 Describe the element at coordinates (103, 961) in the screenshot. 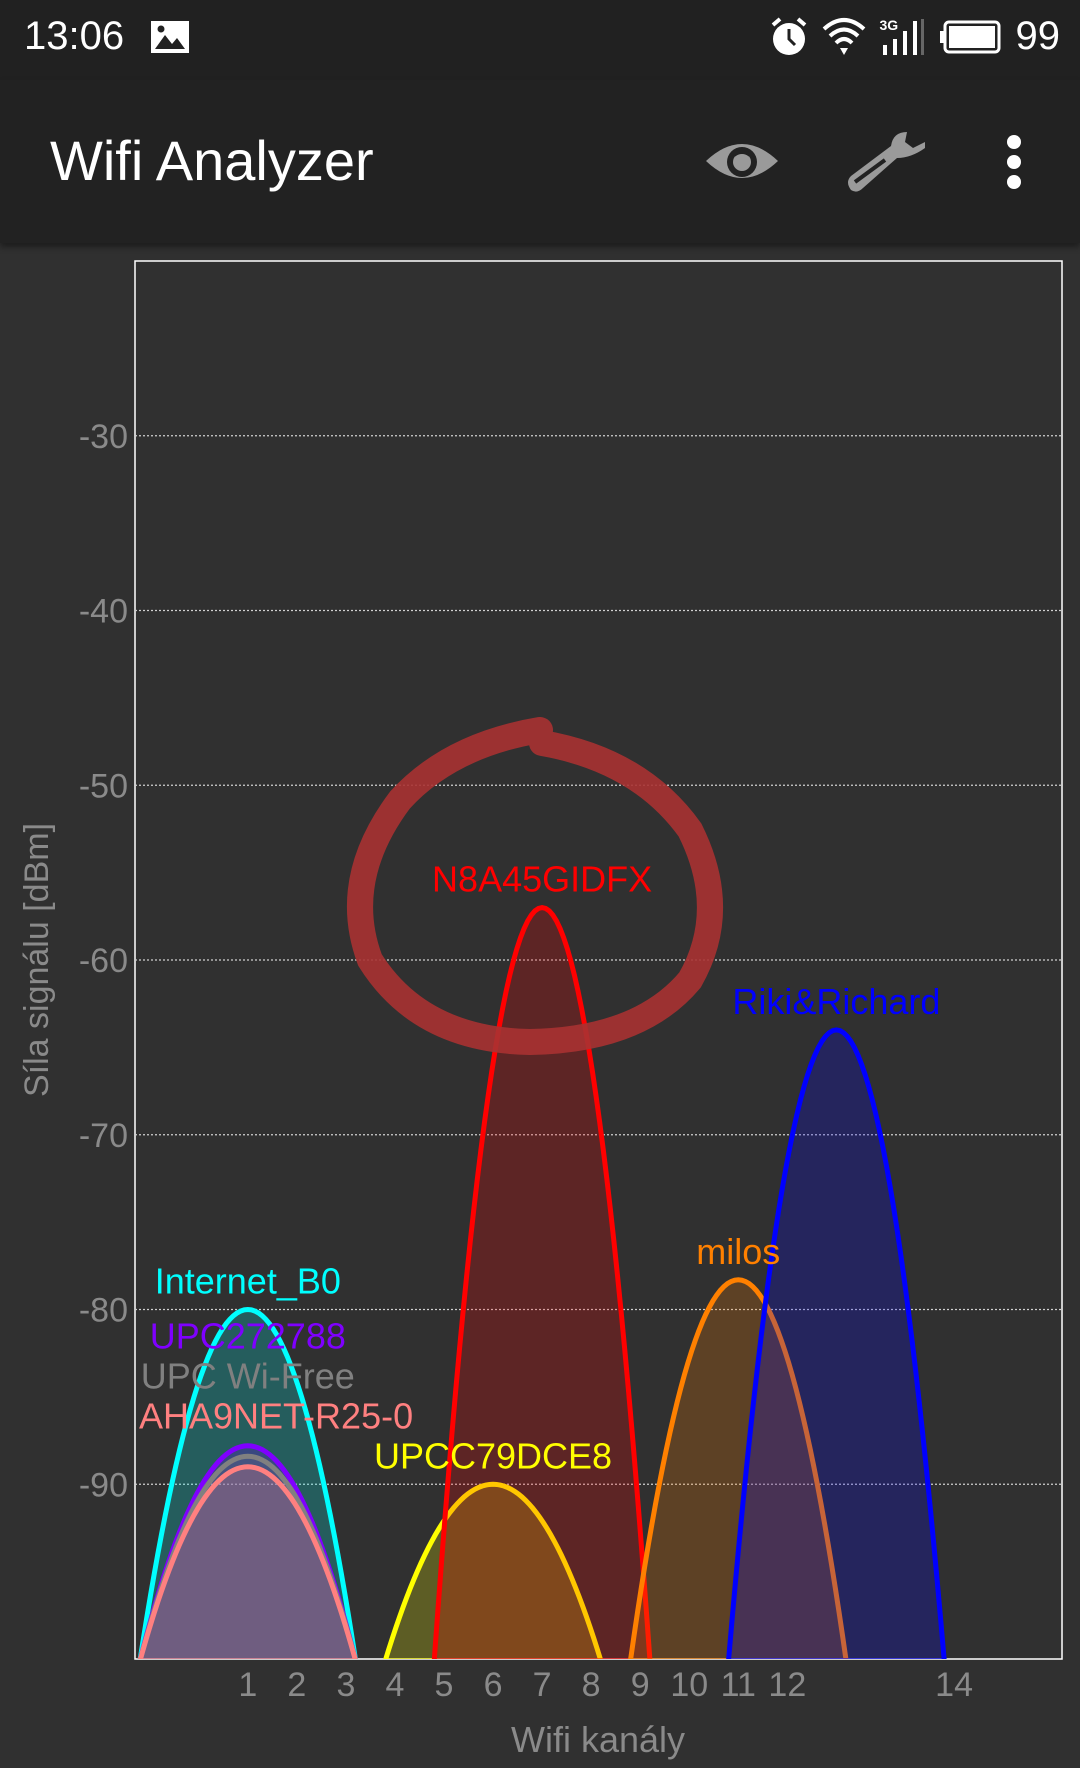

I see `y-tick-label: -60` at that location.